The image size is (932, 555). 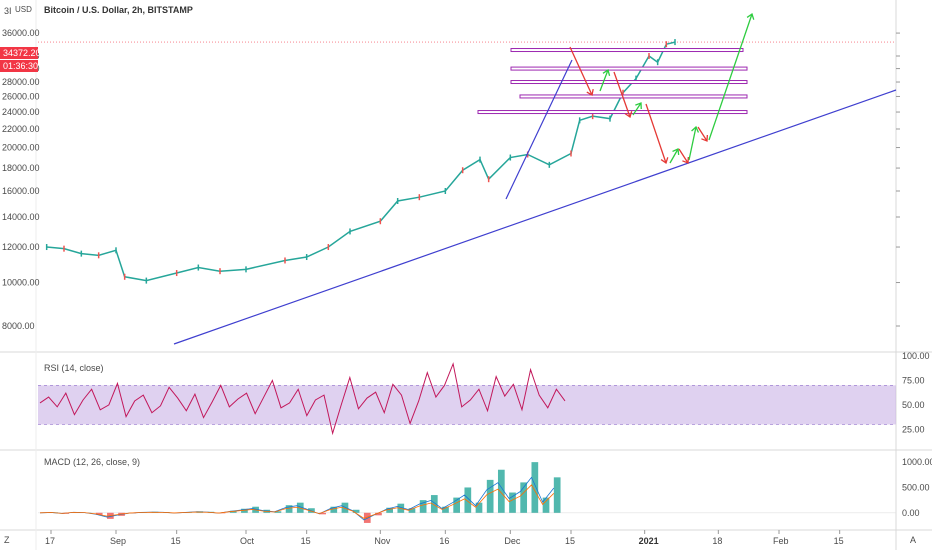 What do you see at coordinates (913, 405) in the screenshot?
I see `rsi-tick-label: 50.00` at bounding box center [913, 405].